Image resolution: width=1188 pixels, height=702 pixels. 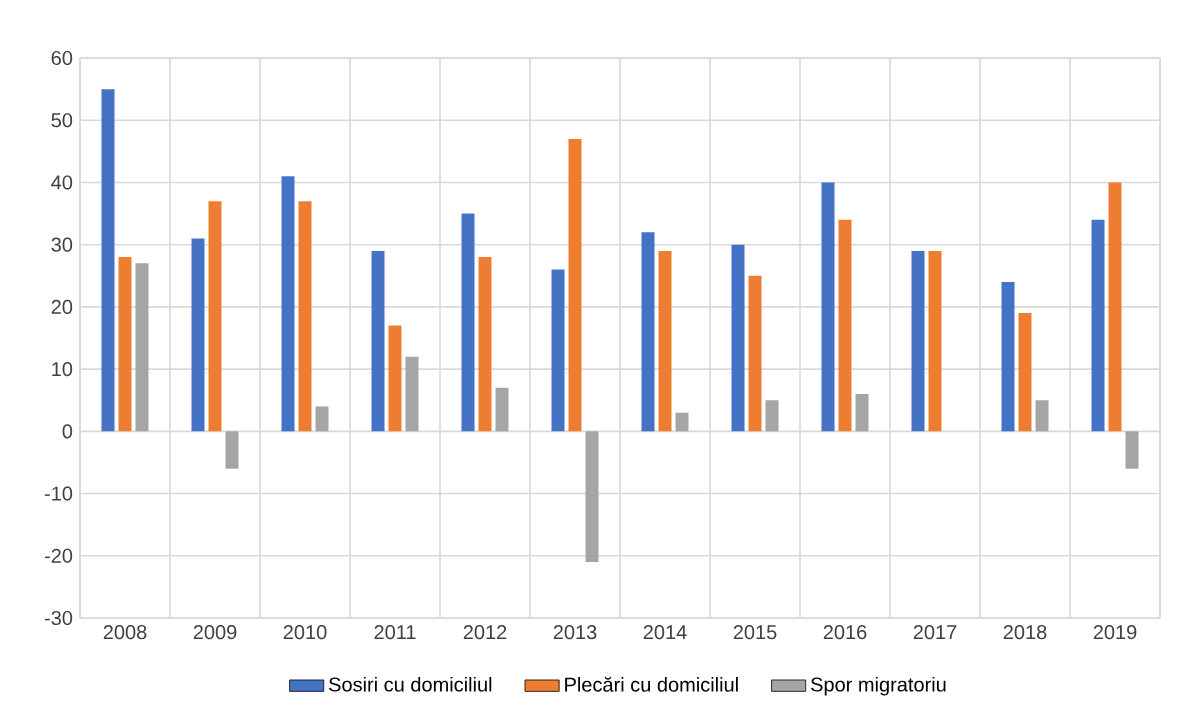 I want to click on y-tick-label: 10, so click(x=62, y=369).